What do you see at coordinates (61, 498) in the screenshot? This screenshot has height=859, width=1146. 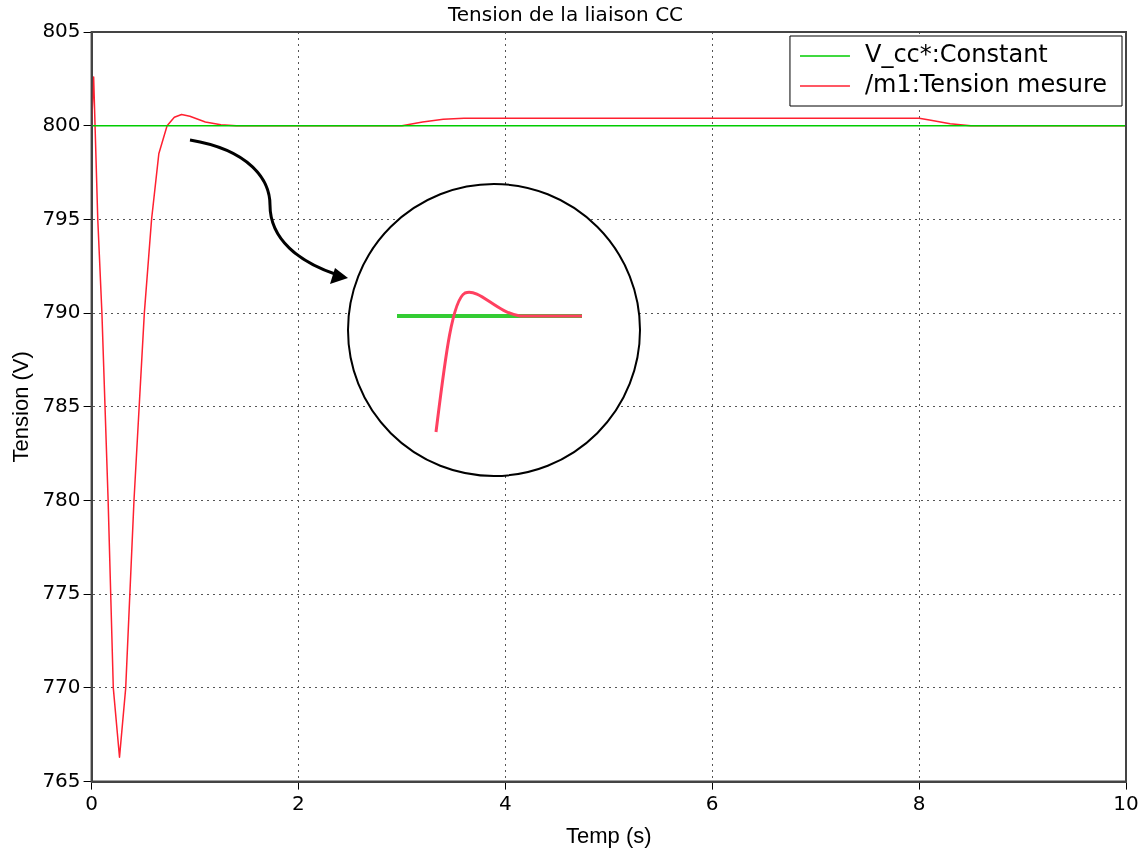 I see `y-tick-label: 780` at bounding box center [61, 498].